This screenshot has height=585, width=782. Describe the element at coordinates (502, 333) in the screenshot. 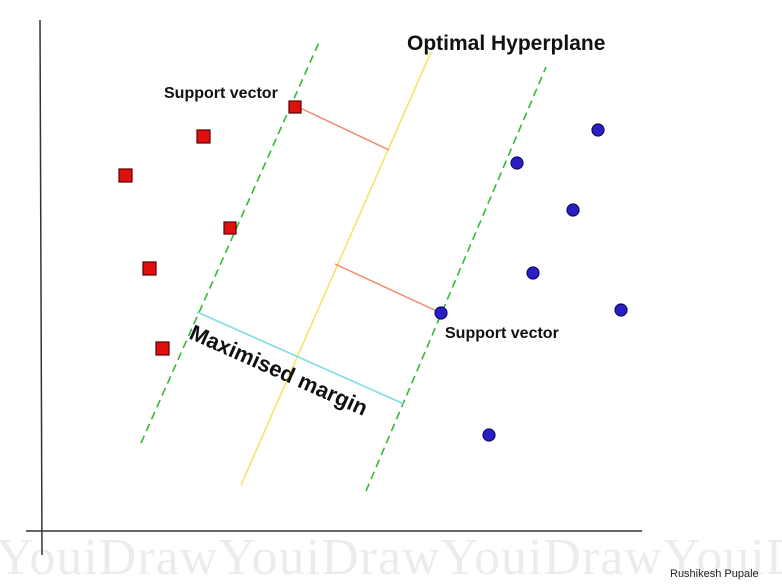

I see `support-vector-label-bottom: Support vector` at that location.